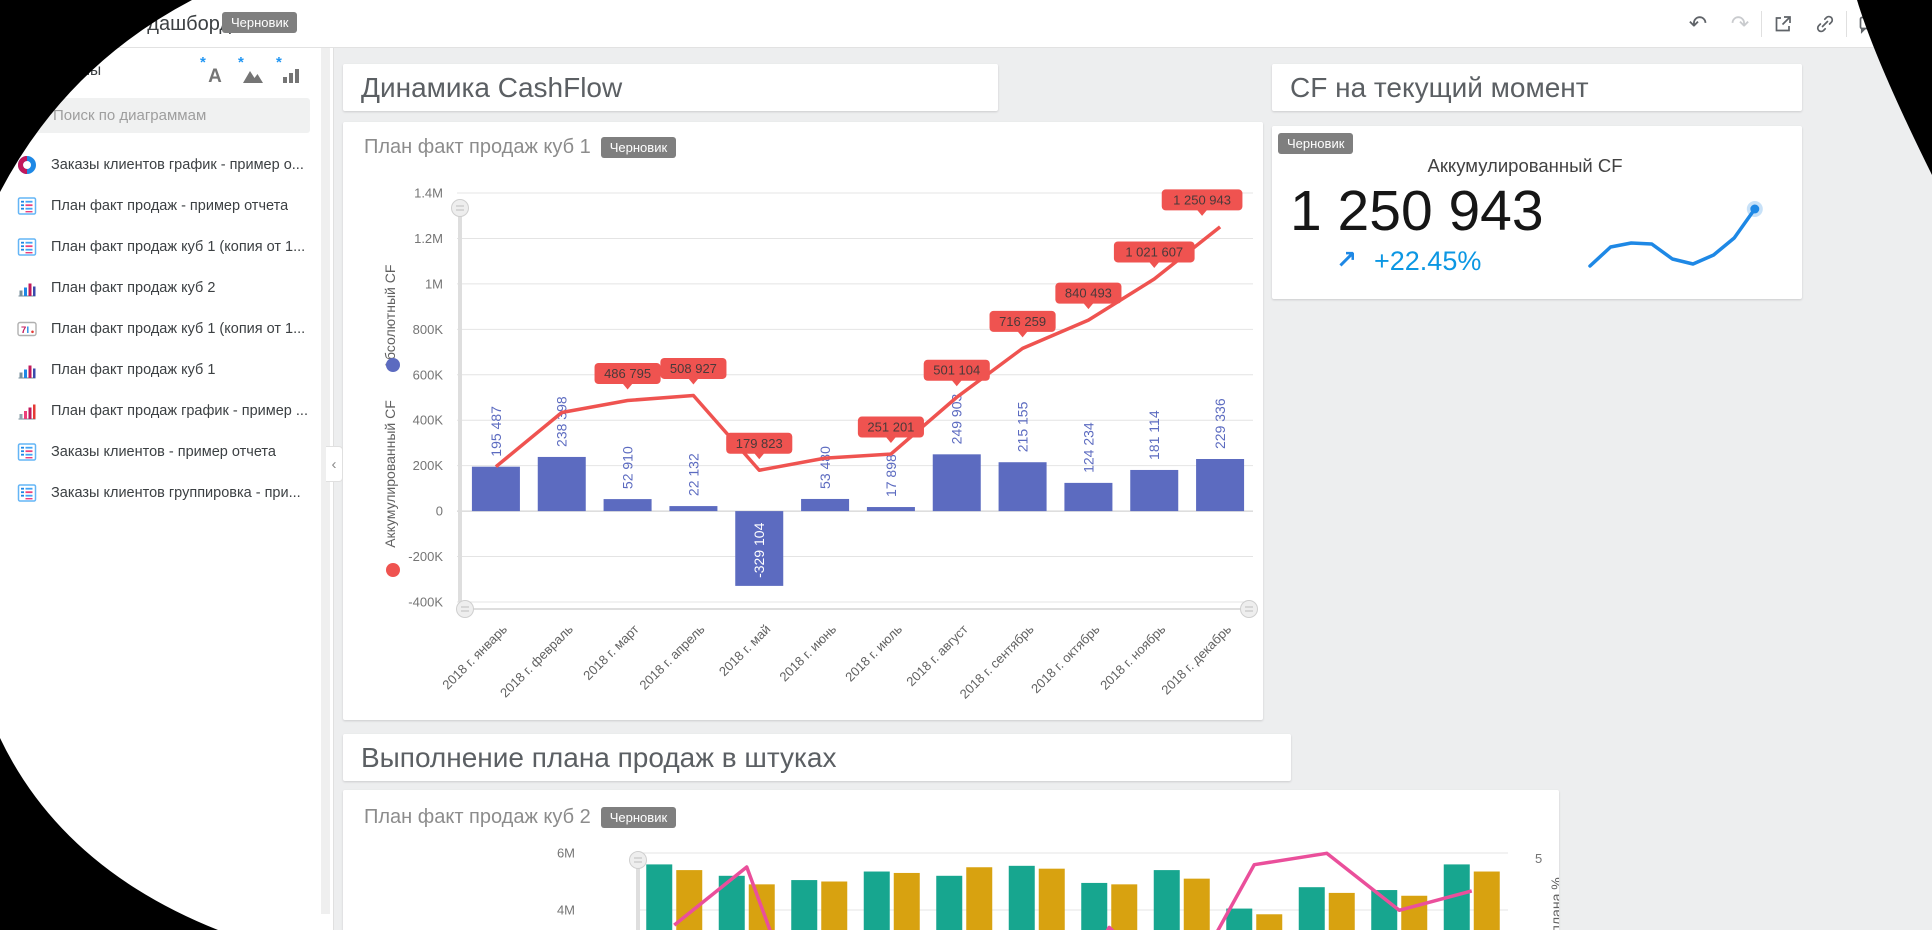 The height and width of the screenshot is (930, 1932). Describe the element at coordinates (334, 464) in the screenshot. I see `sidebar-collapse-button: ‹` at that location.